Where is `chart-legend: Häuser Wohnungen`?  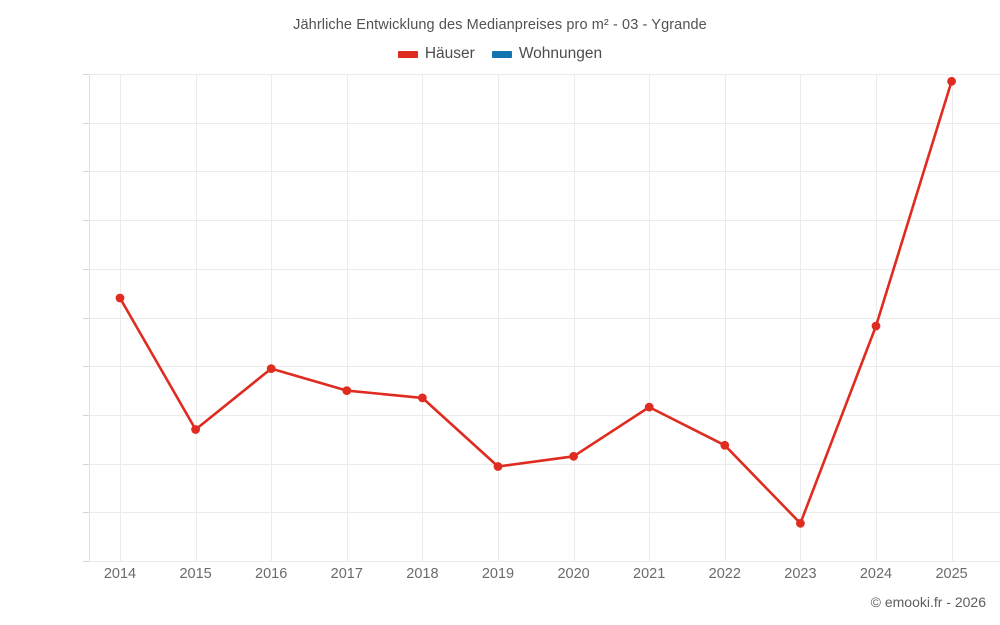
chart-legend: Häuser Wohnungen is located at coordinates (500, 54).